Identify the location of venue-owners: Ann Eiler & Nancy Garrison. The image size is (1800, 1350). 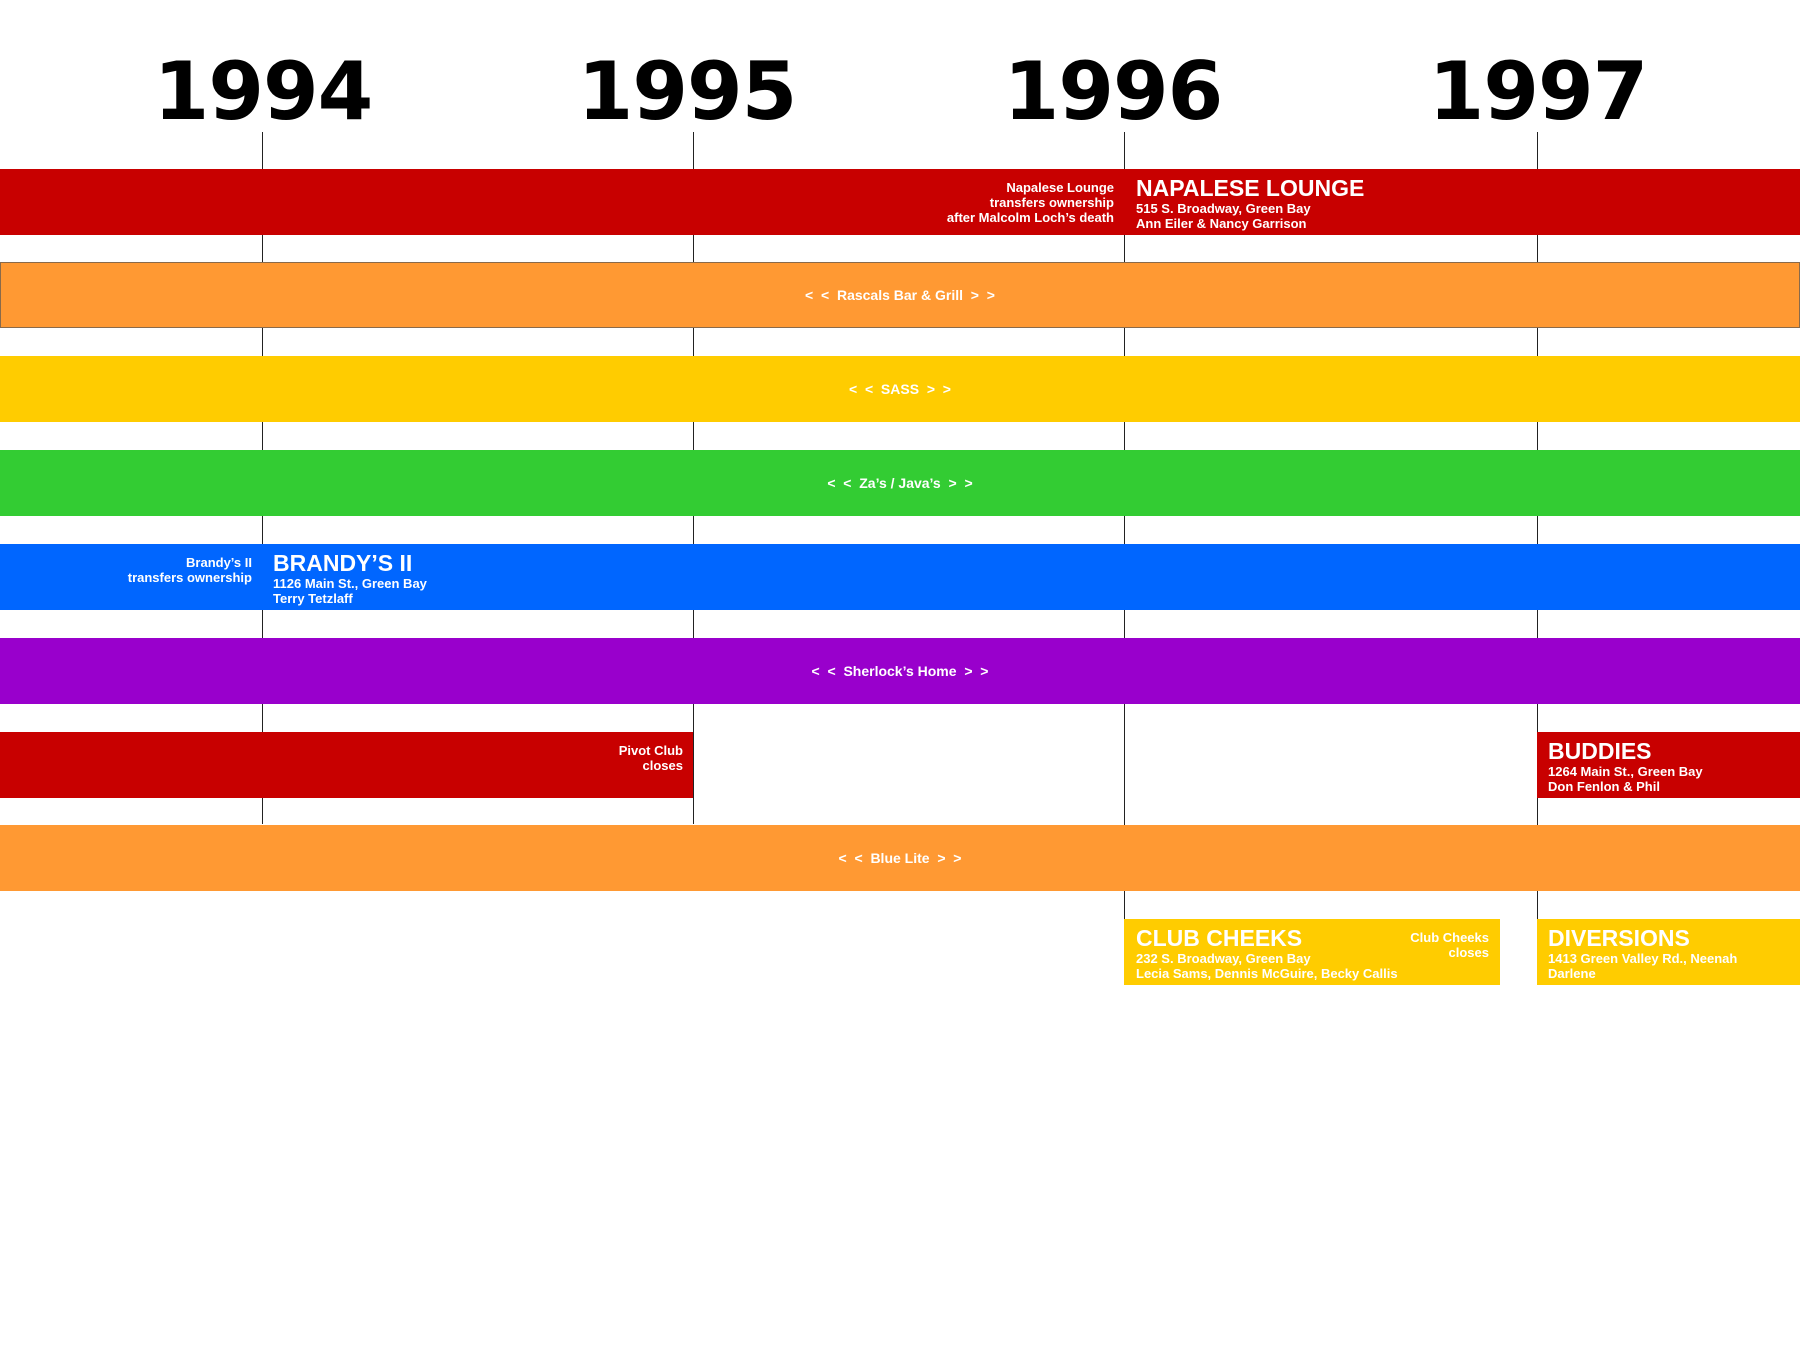
(1221, 223).